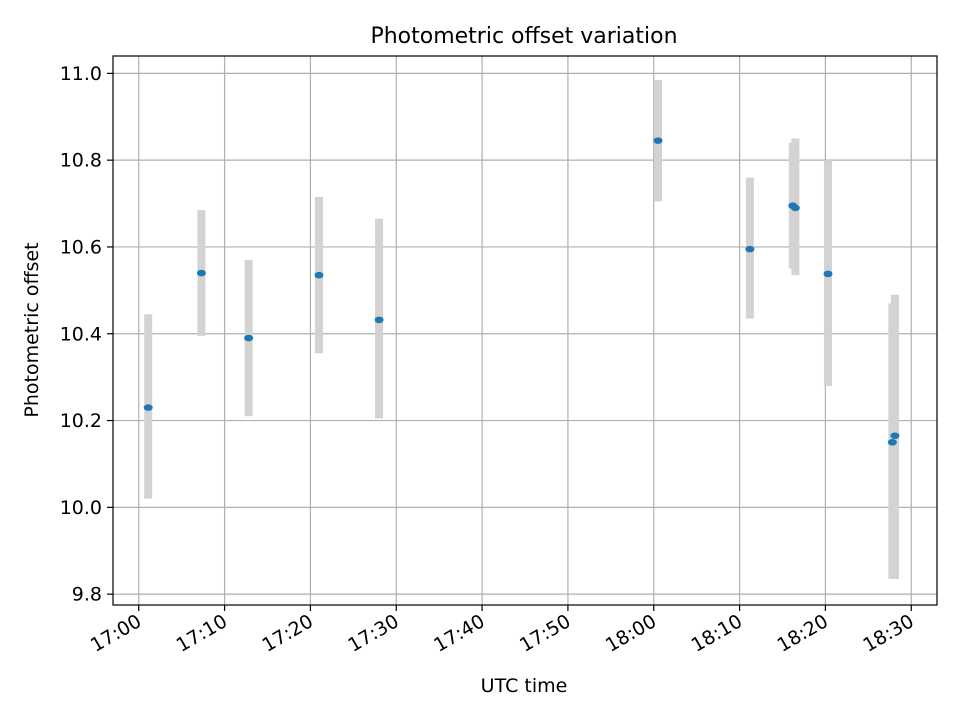  What do you see at coordinates (81, 421) in the screenshot?
I see `y-tick-label: 10.2` at bounding box center [81, 421].